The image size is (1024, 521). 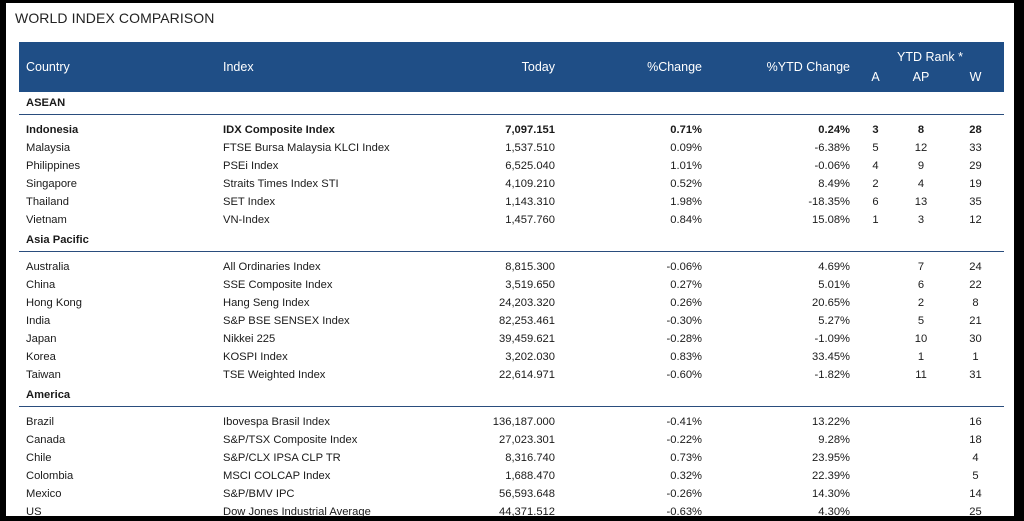 What do you see at coordinates (530, 184) in the screenshot?
I see `cell-today: 4,109.210` at bounding box center [530, 184].